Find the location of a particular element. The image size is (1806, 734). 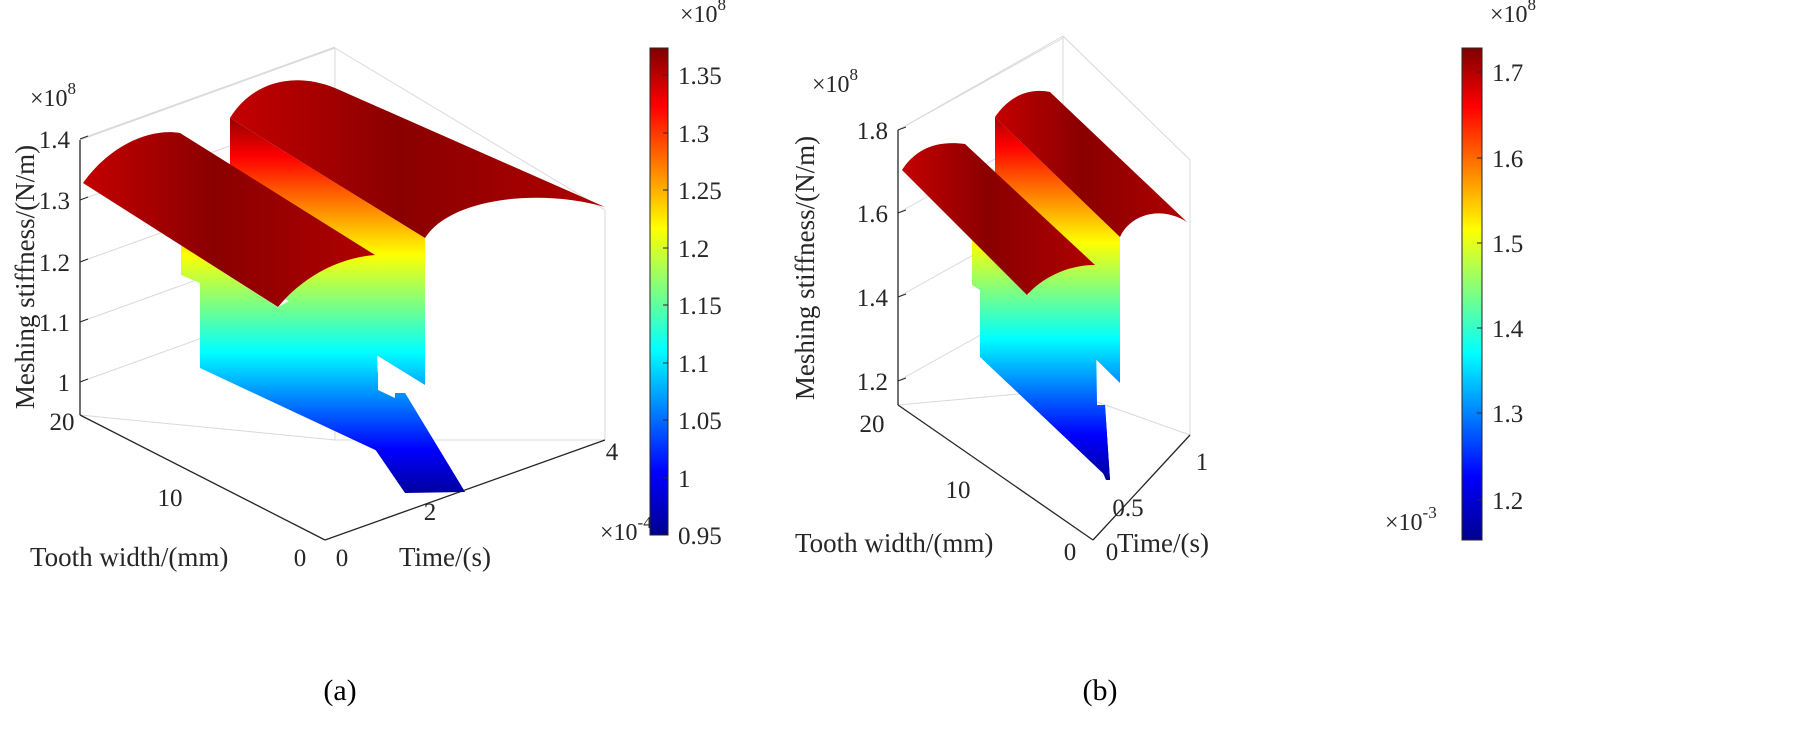

colorbar-tick-label: 1.05 is located at coordinates (700, 421).